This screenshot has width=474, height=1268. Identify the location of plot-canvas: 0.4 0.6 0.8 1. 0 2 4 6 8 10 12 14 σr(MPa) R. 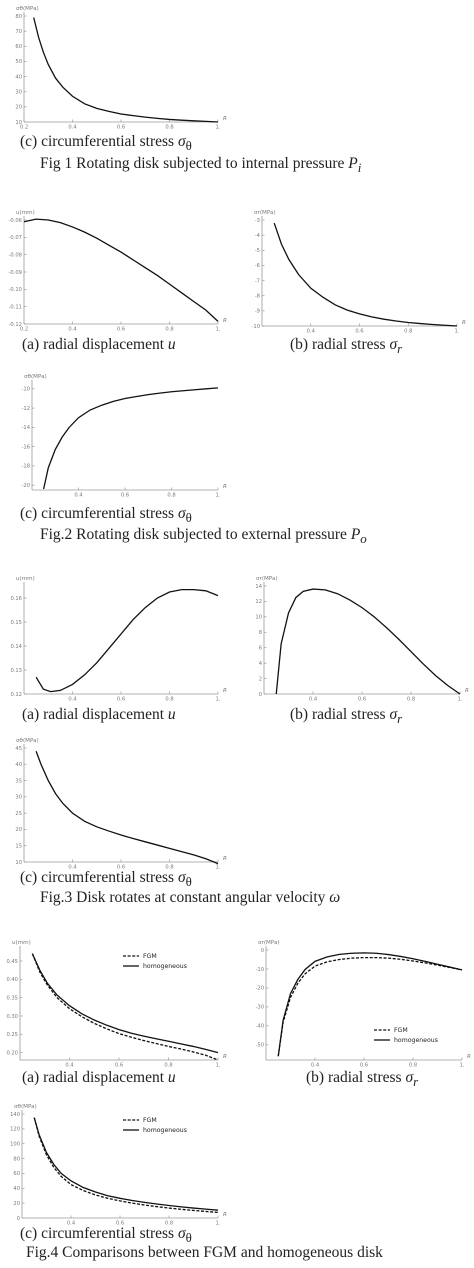
(362, 639).